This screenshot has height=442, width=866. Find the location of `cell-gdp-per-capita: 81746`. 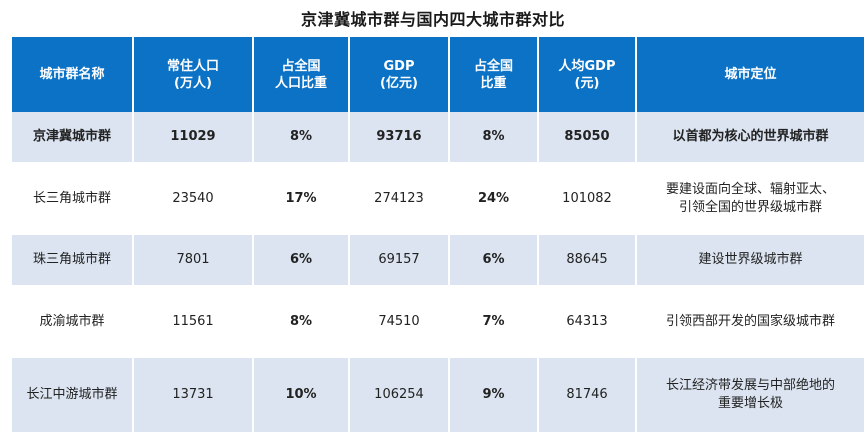

cell-gdp-per-capita: 81746 is located at coordinates (587, 395).